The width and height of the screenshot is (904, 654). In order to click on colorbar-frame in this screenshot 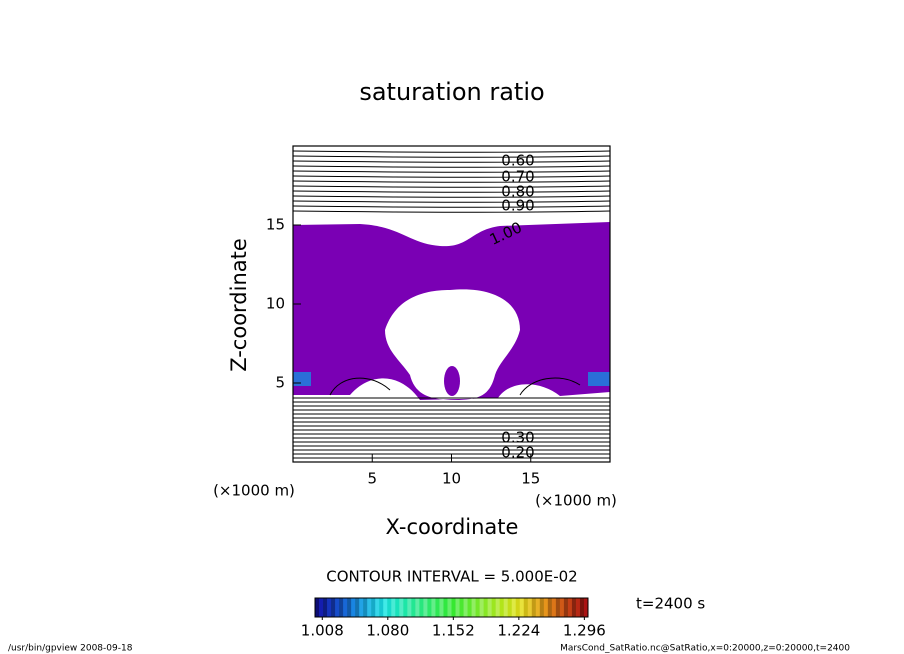, I will do `click(451, 607)`.